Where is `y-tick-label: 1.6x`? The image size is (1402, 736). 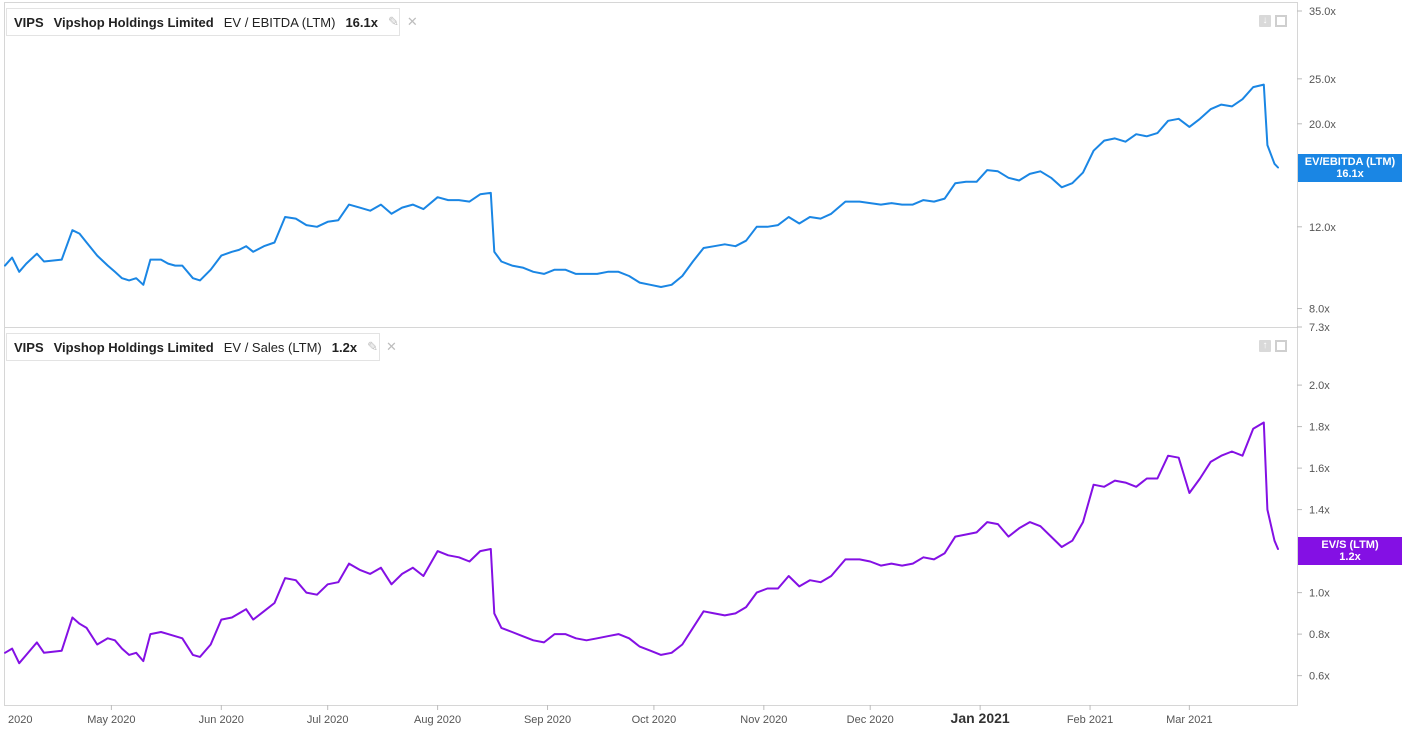 y-tick-label: 1.6x is located at coordinates (1319, 469).